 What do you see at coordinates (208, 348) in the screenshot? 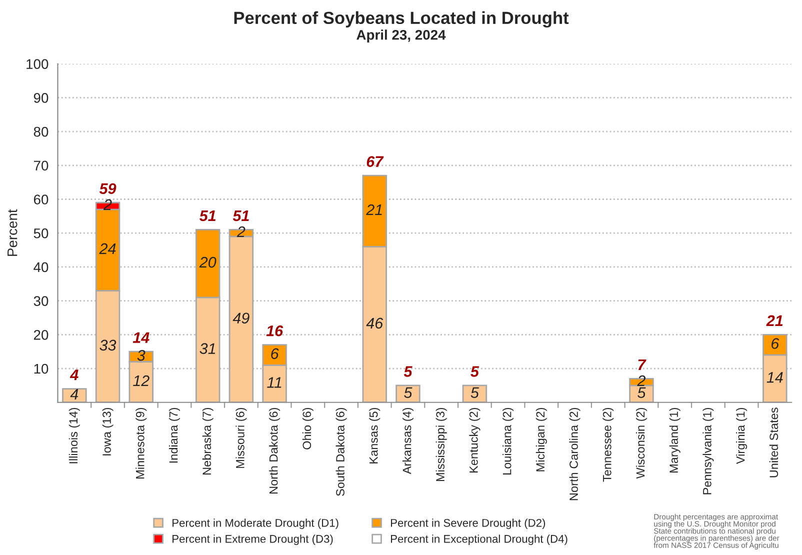
I see `data-label: 31` at bounding box center [208, 348].